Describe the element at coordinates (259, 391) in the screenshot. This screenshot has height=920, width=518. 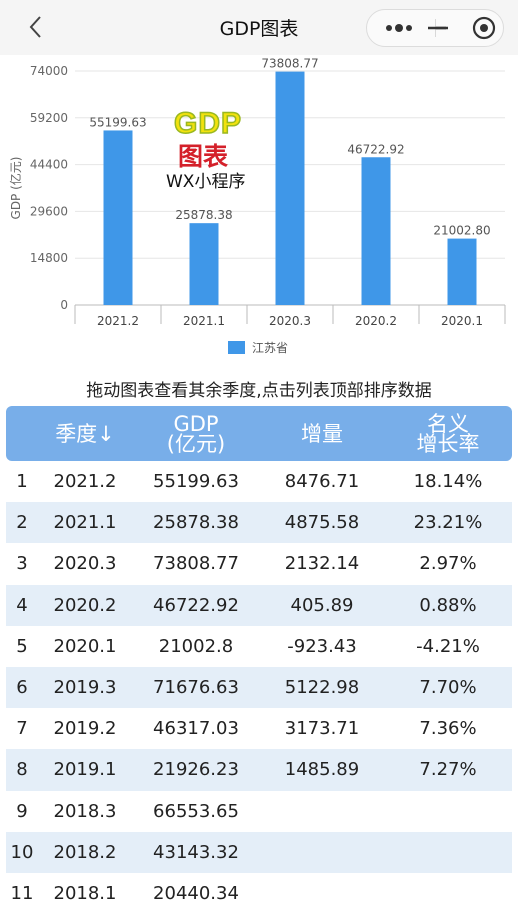
I see `instruction-text: 拖动图表查看其余季度,点击列表顶部排序数据` at that location.